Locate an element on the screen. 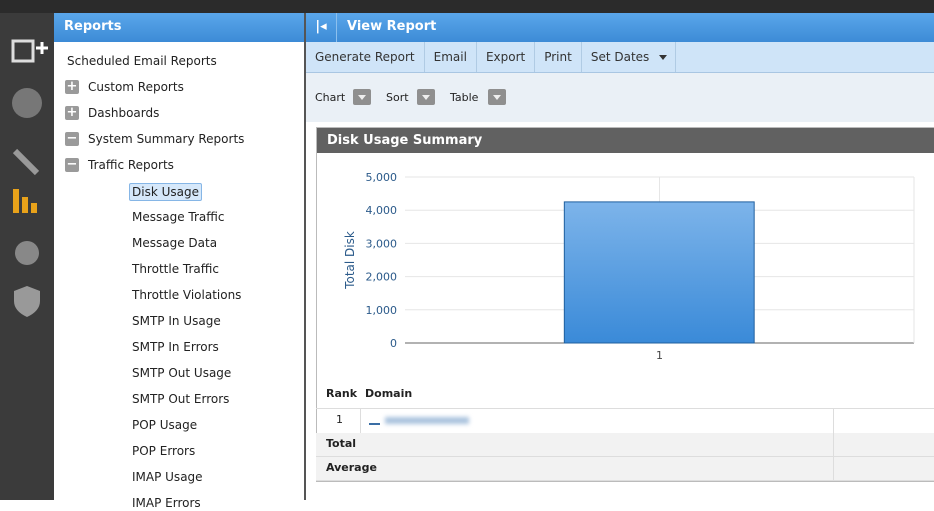 This screenshot has width=934, height=511. tree-item: SMTP In Usage is located at coordinates (176, 321).